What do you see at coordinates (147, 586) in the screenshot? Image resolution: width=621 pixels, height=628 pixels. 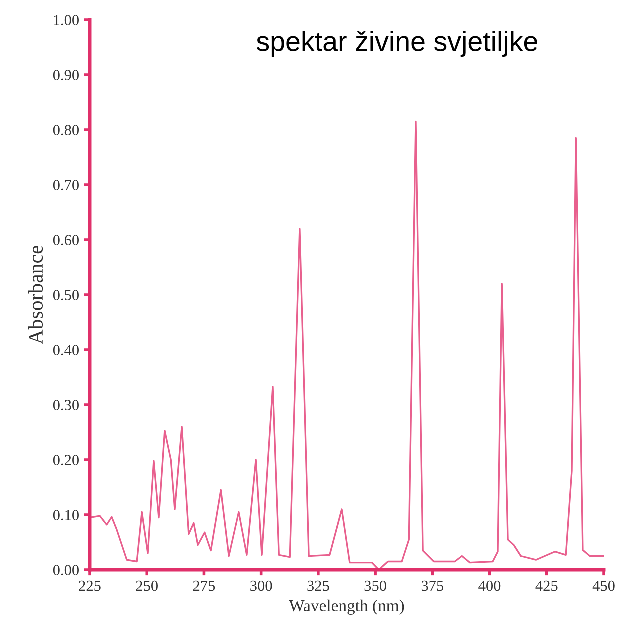 I see `x-tick-label: 250` at bounding box center [147, 586].